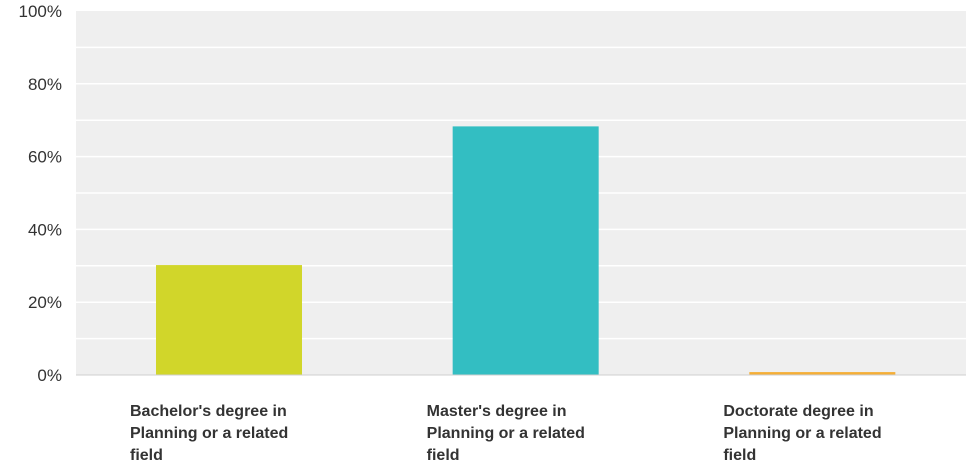 This screenshot has height=468, width=971. What do you see at coordinates (45, 302) in the screenshot?
I see `y-tick-label: 20%` at bounding box center [45, 302].